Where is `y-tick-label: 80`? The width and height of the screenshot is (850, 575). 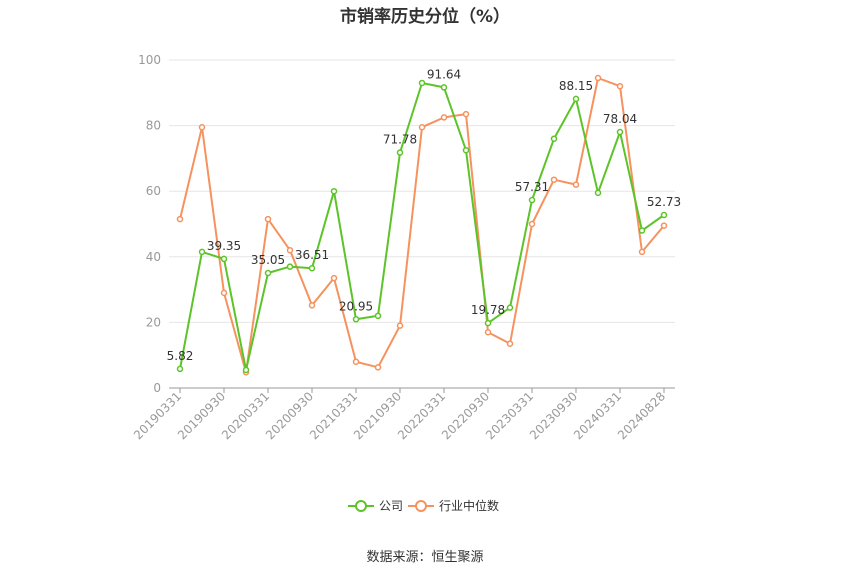
y-tick-label: 80 is located at coordinates (153, 126).